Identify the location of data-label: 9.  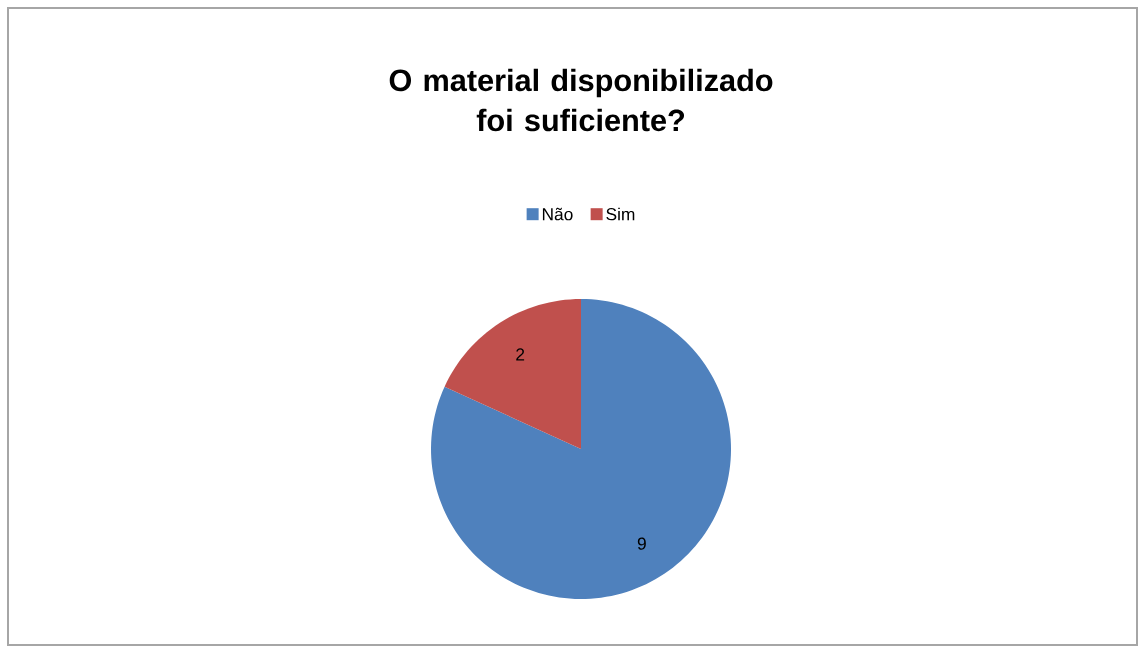
(641, 543).